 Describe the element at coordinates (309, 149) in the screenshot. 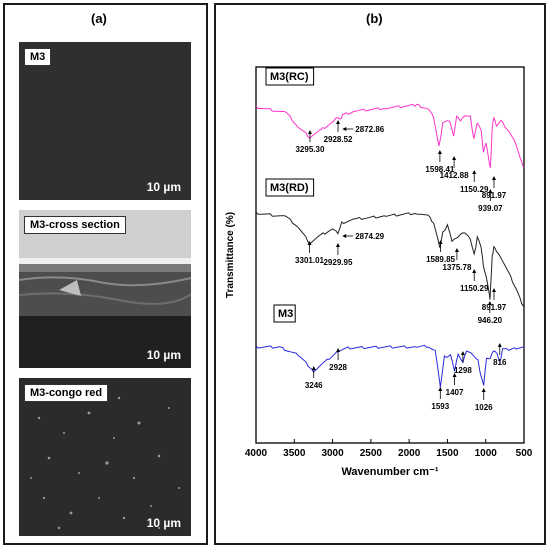

I see `peak-label: 3295.30` at that location.